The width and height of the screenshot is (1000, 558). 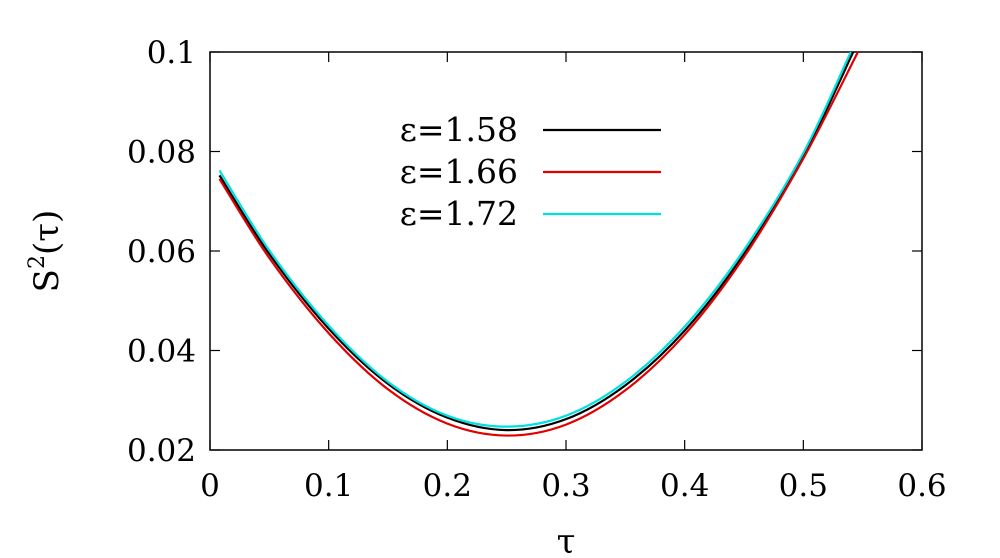 What do you see at coordinates (447, 486) in the screenshot?
I see `x-tick-label: 0.2` at bounding box center [447, 486].